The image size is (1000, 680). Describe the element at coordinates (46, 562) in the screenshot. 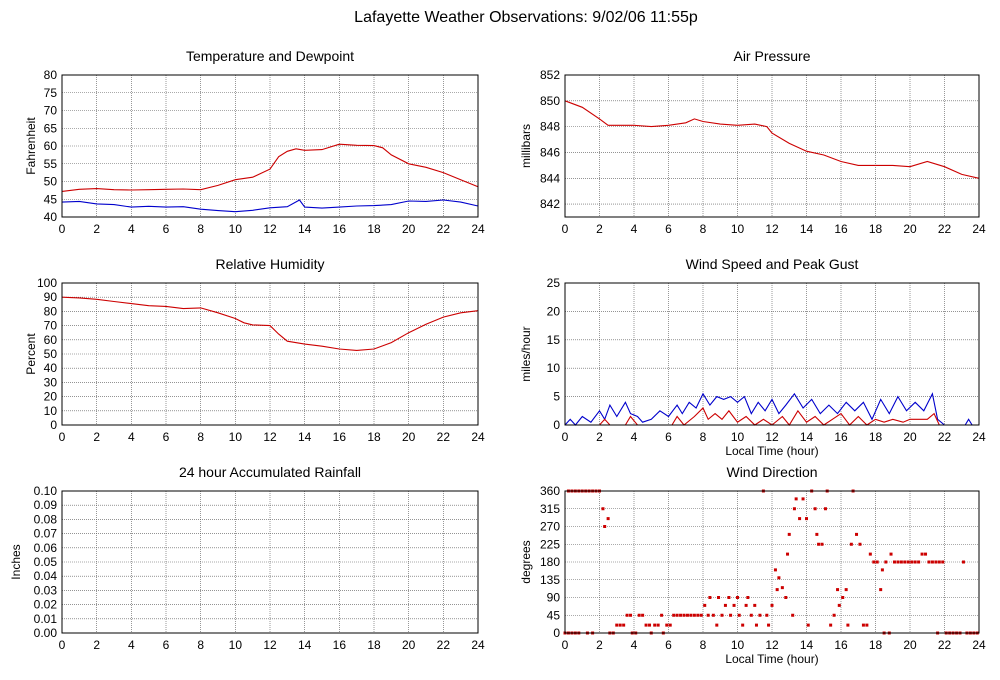

I see `y-tick-label: 0.05` at that location.